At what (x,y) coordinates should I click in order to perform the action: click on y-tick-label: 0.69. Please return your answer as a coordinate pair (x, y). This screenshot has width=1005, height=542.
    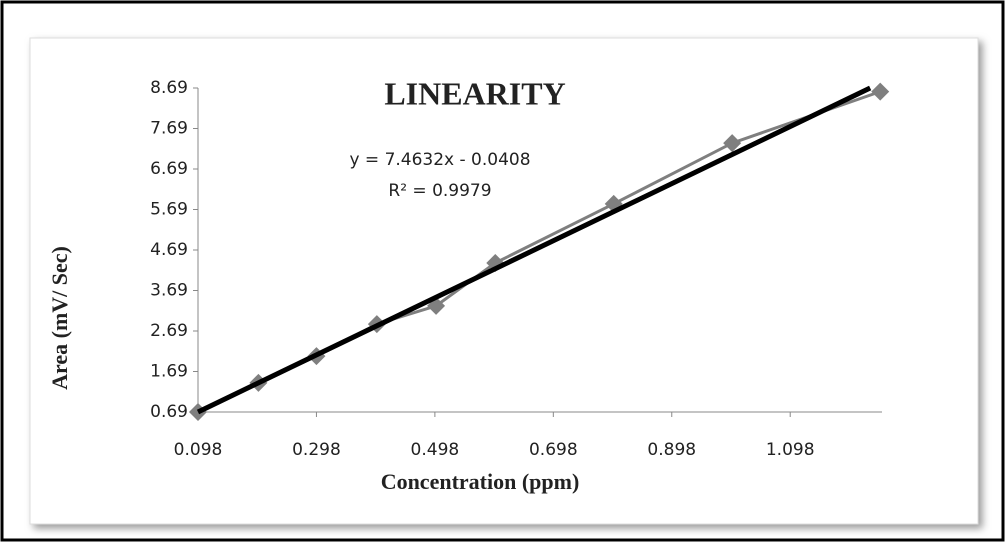
    Looking at the image, I should click on (169, 412).